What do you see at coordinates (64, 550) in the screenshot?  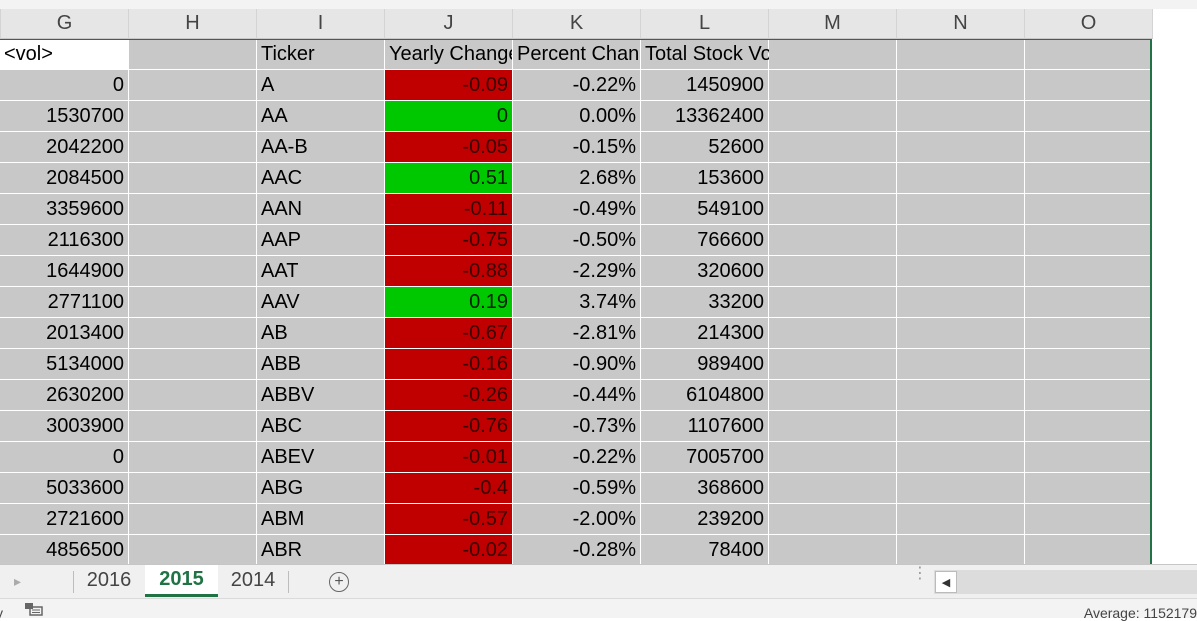 I see `cell-vol: 4856500` at bounding box center [64, 550].